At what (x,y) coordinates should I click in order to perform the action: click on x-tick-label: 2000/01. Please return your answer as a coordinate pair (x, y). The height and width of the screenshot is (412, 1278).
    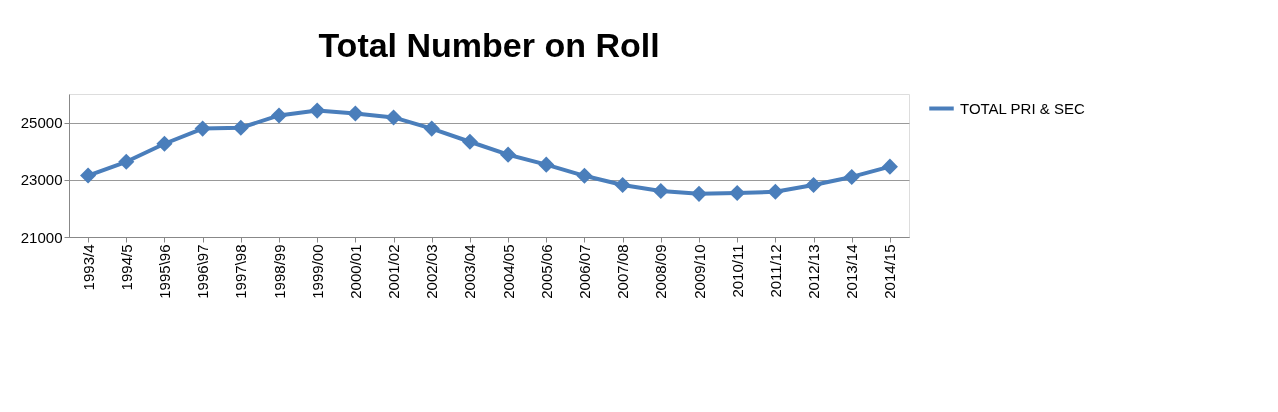
    Looking at the image, I should click on (355, 271).